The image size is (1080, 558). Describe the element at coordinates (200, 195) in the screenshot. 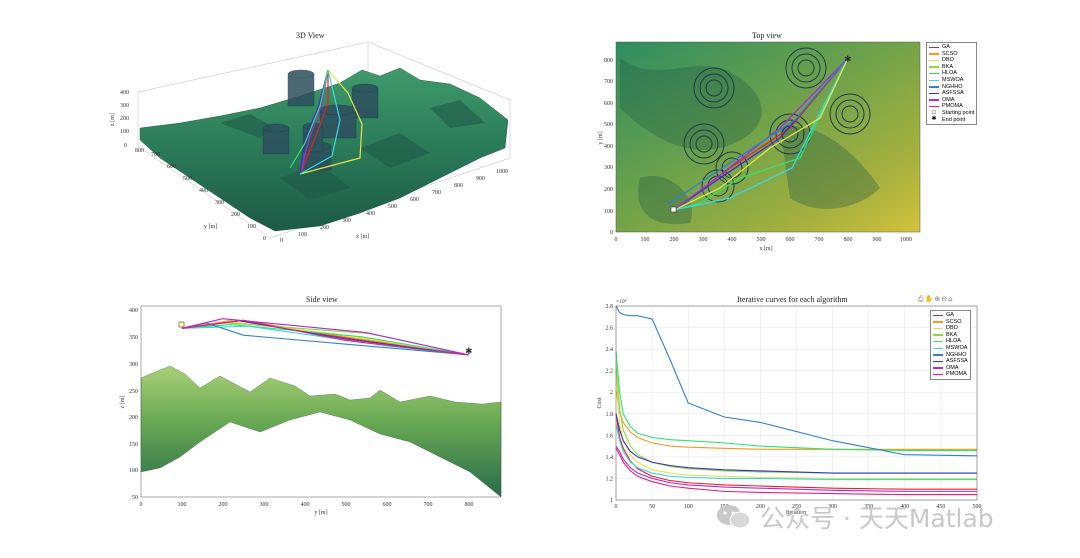

I see `y-axis-ticks-3d: 0 100 200 300 400 500 600 700 800` at that location.